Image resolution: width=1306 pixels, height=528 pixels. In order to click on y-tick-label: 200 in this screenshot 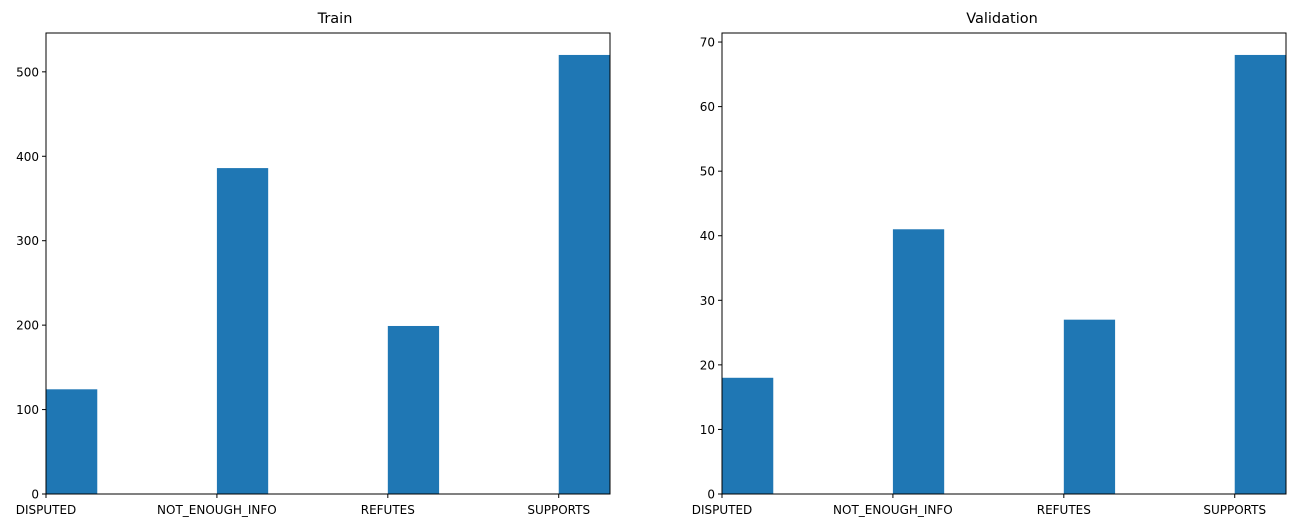, I will do `click(27, 326)`.